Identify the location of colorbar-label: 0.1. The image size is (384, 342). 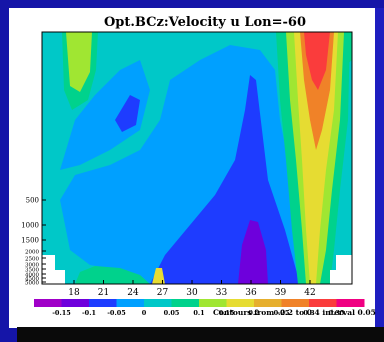
(198, 313).